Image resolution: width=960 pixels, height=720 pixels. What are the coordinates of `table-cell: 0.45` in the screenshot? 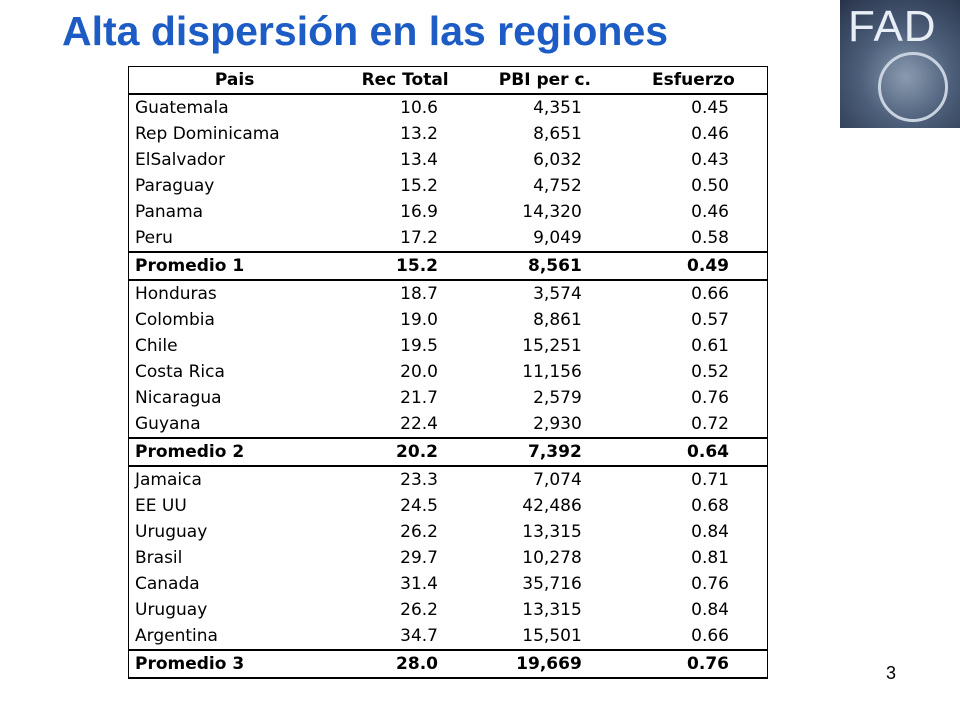 It's located at (710, 108).